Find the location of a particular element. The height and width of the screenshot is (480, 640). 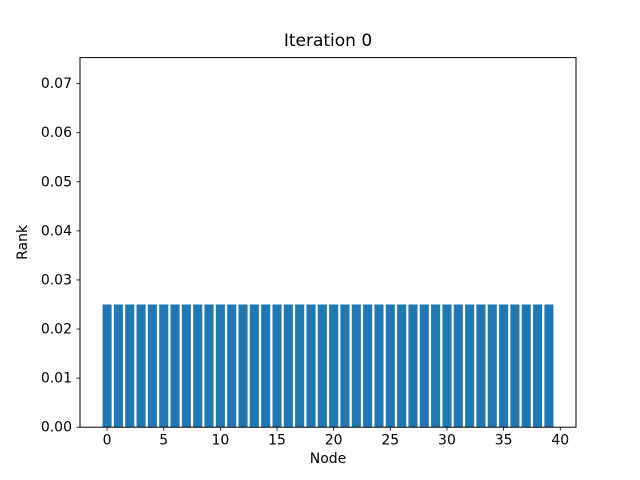

x-tick-label: 15 is located at coordinates (277, 441).